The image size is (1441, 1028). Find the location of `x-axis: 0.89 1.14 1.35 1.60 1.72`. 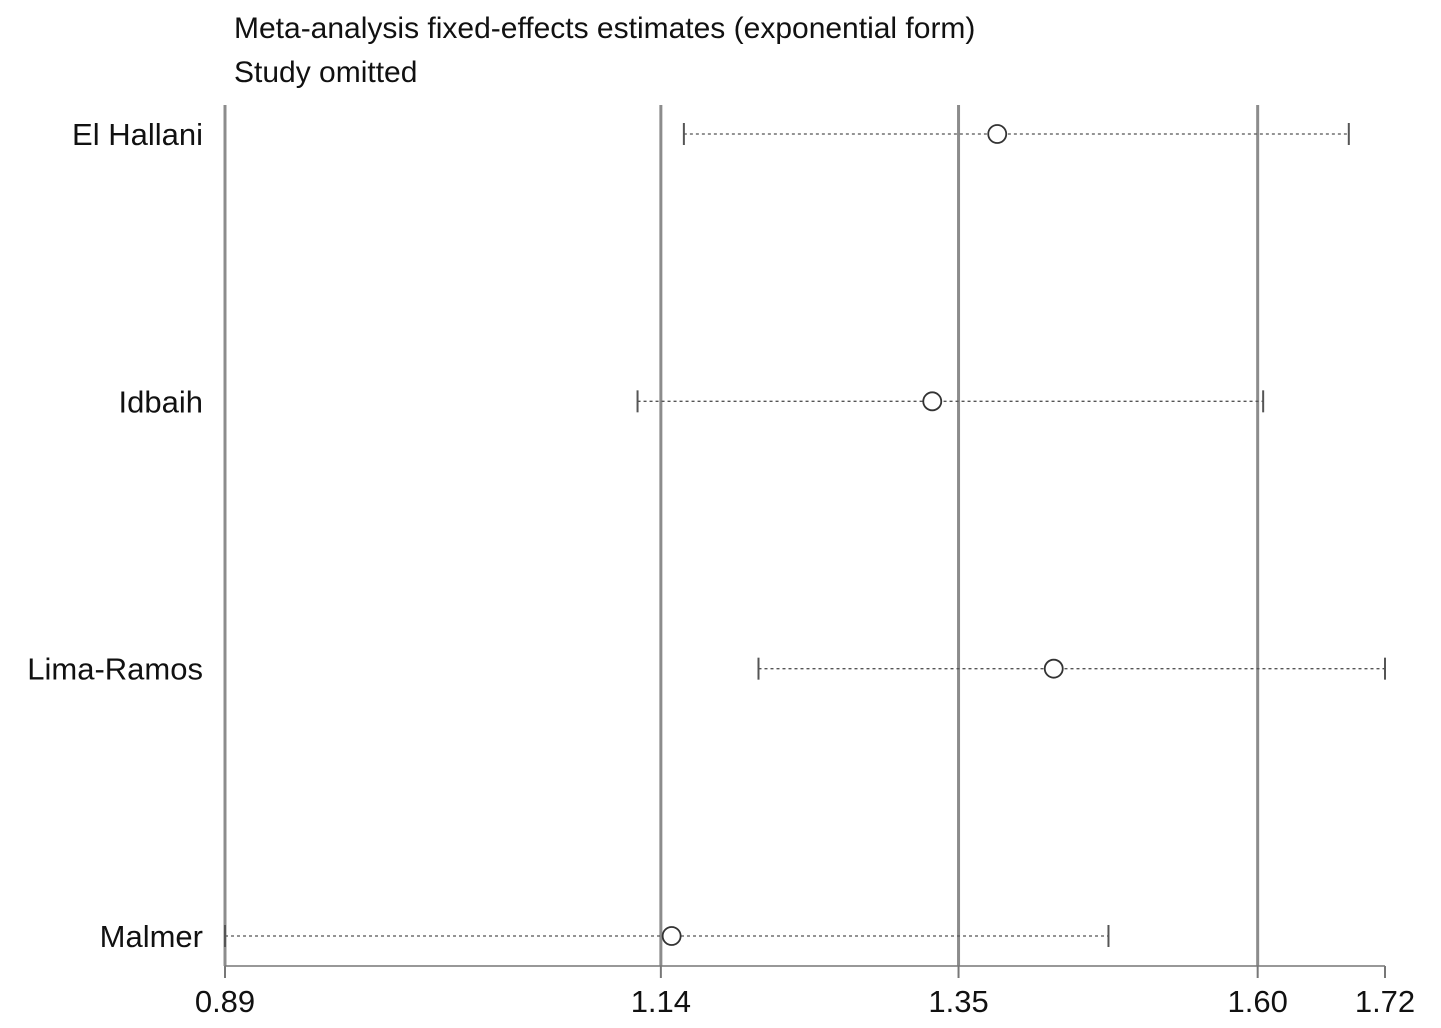

x-axis: 0.89 1.14 1.35 1.60 1.72 is located at coordinates (805, 992).